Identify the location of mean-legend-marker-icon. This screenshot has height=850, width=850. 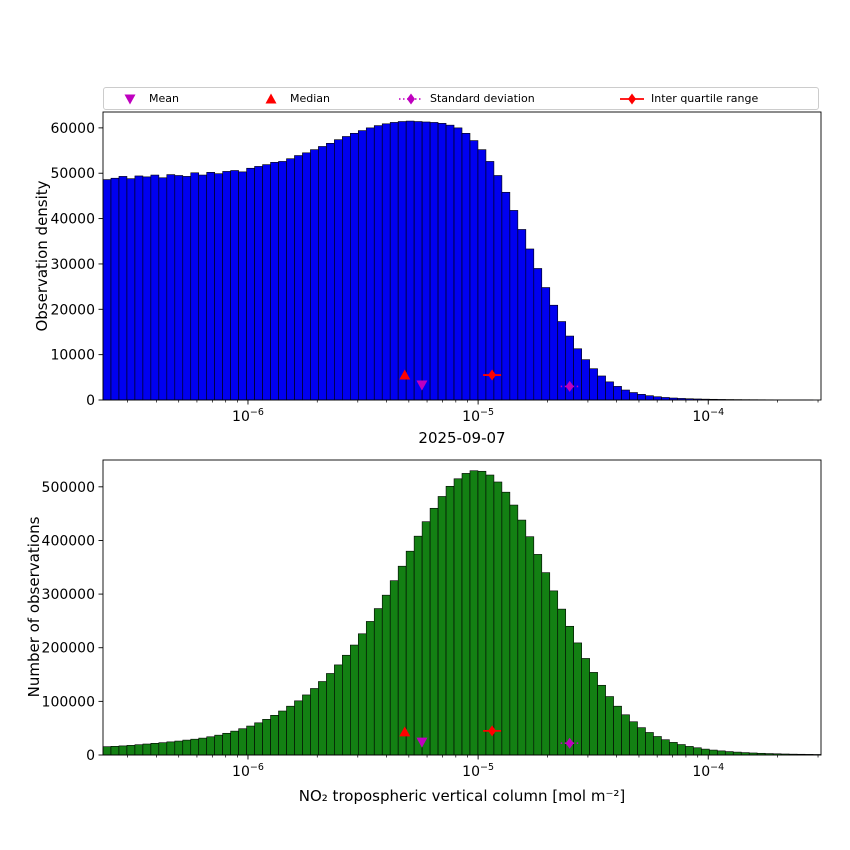
(130, 99).